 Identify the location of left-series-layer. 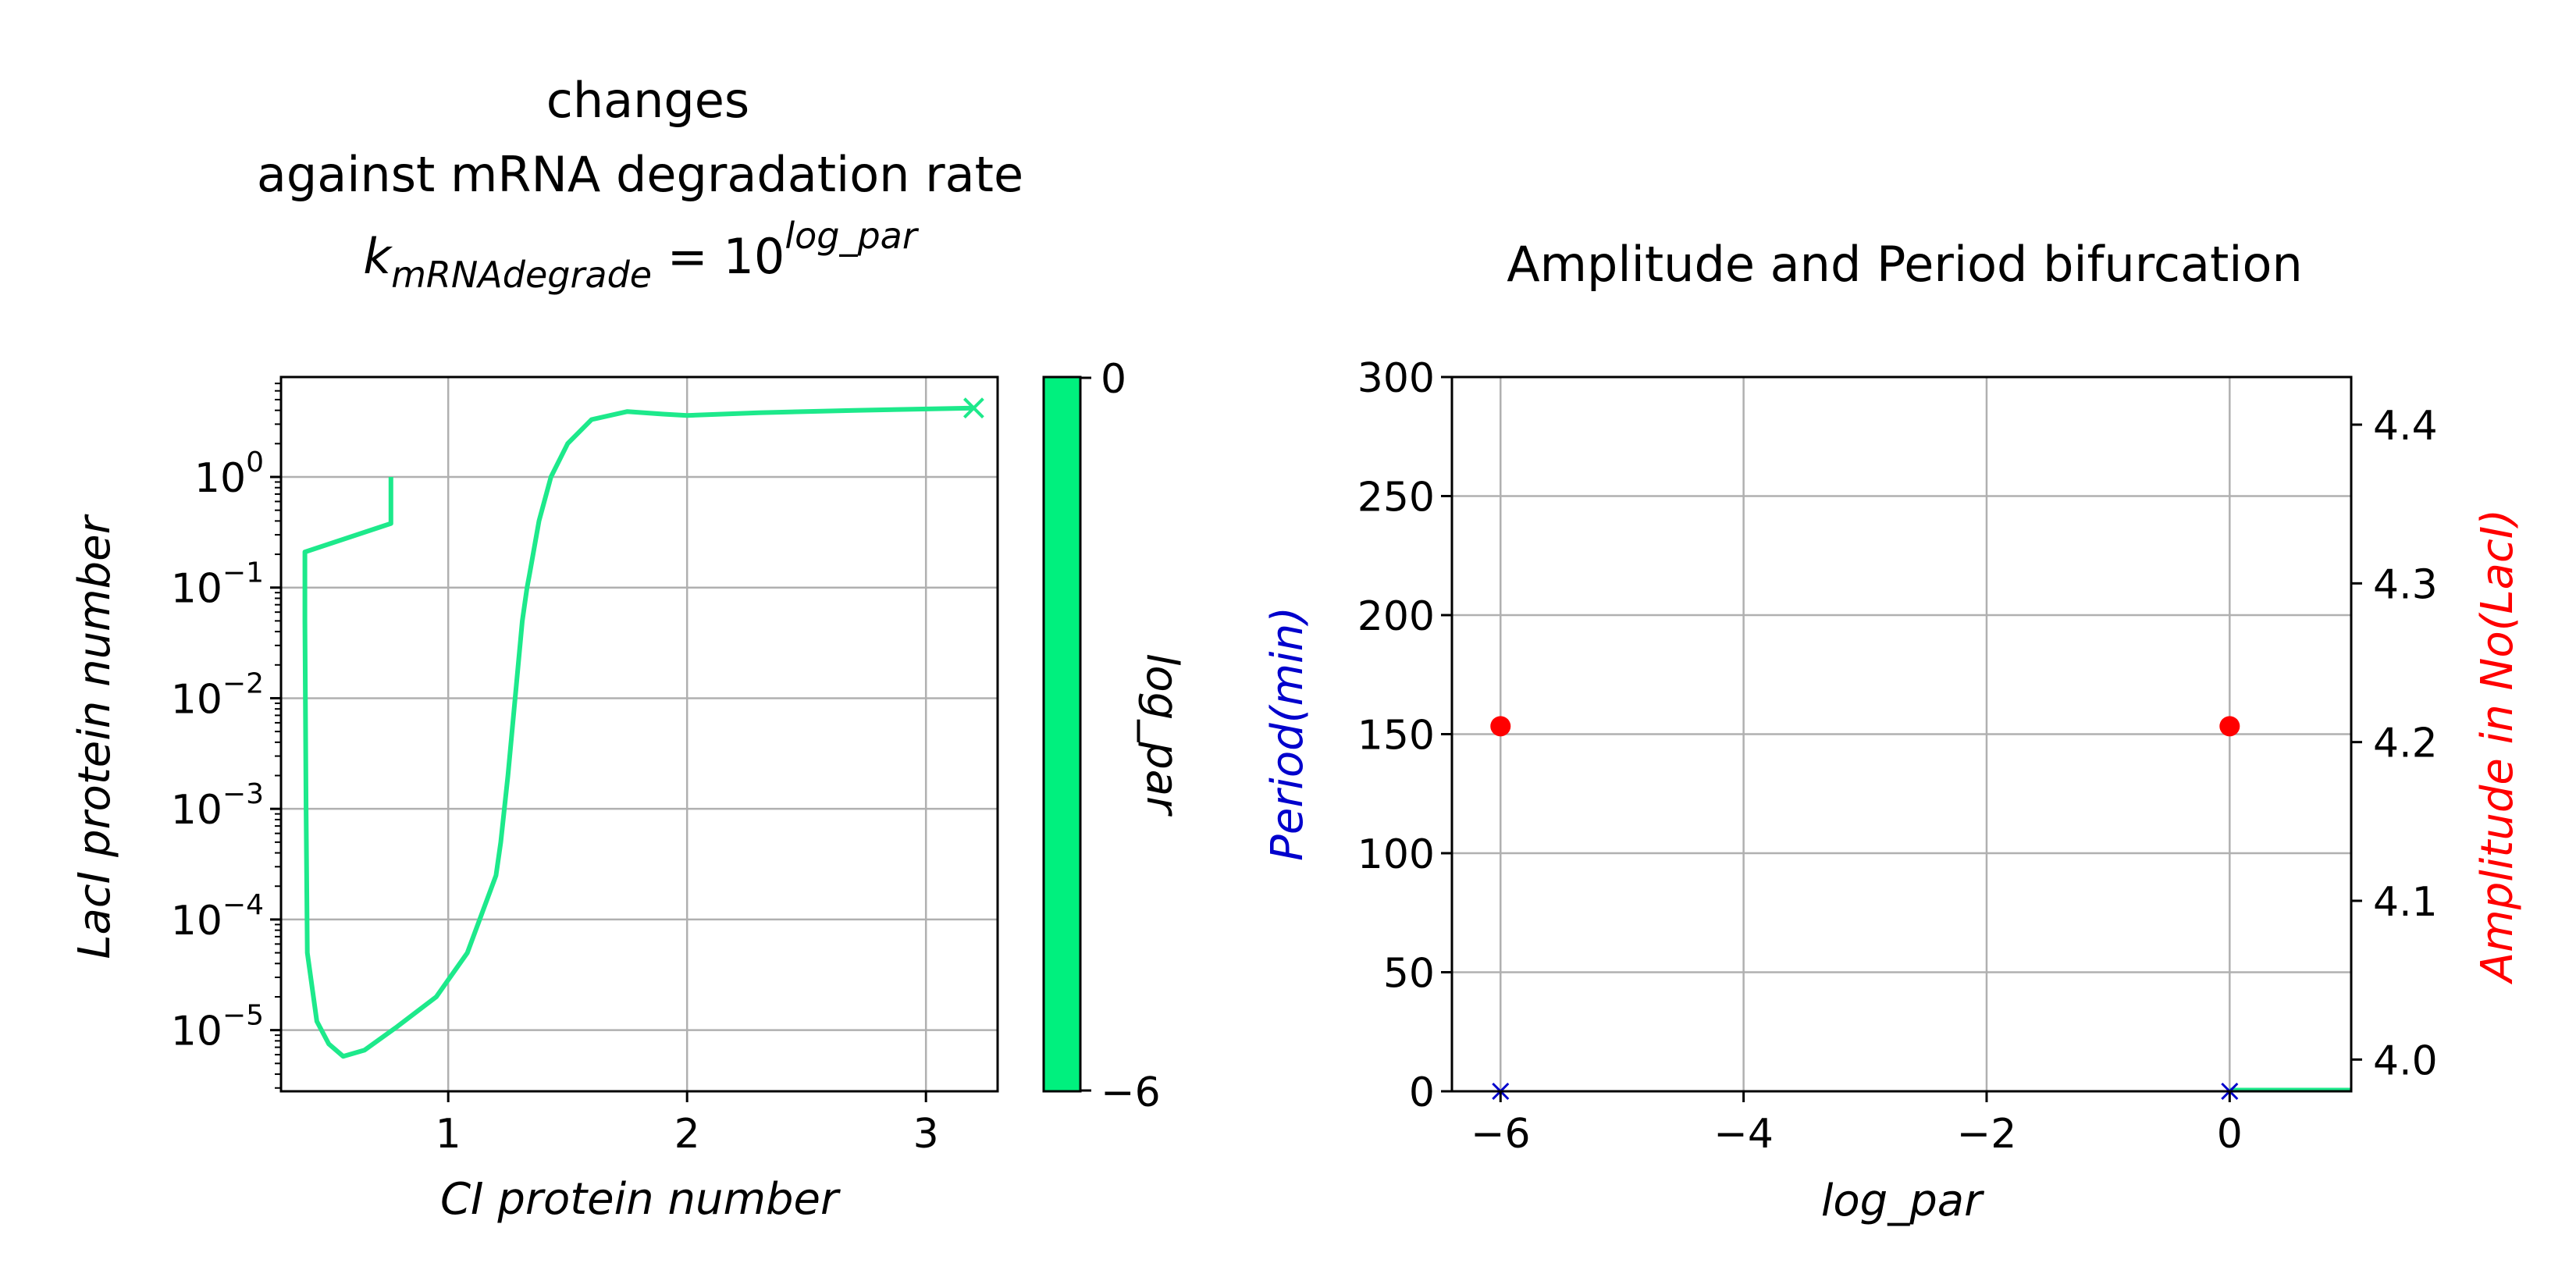
(643, 728).